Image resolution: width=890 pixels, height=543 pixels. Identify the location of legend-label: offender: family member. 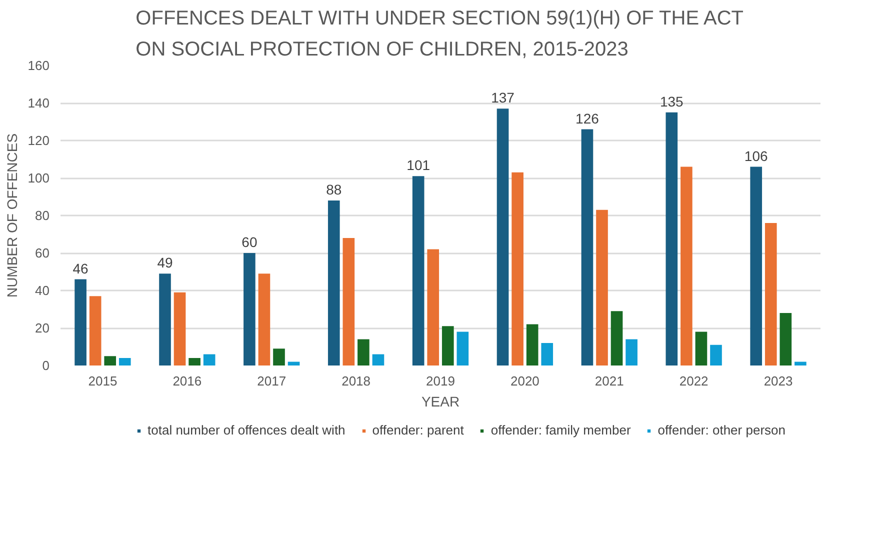
(560, 430).